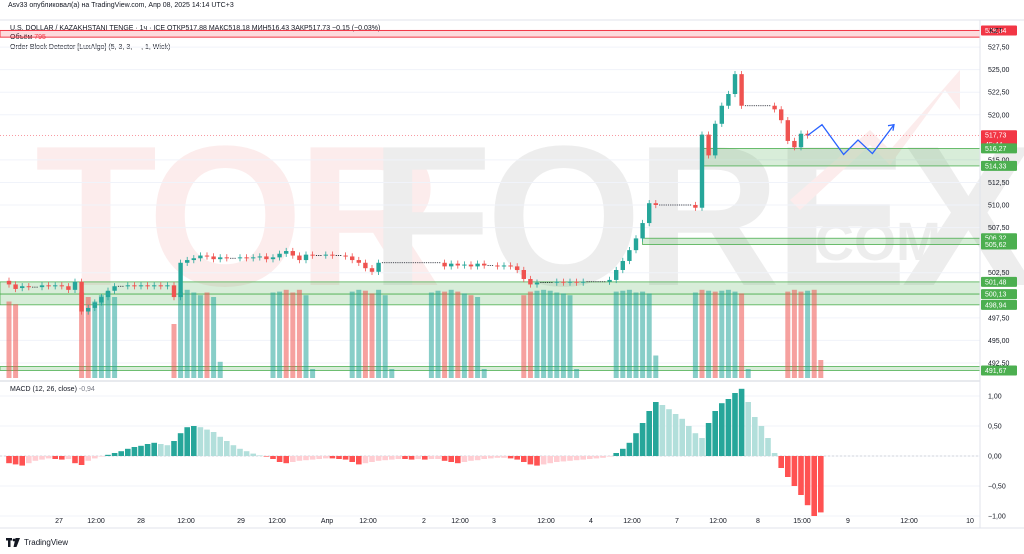 The image size is (1024, 554). Describe the element at coordinates (46, 542) in the screenshot. I see `footer-brand: TradingView` at that location.